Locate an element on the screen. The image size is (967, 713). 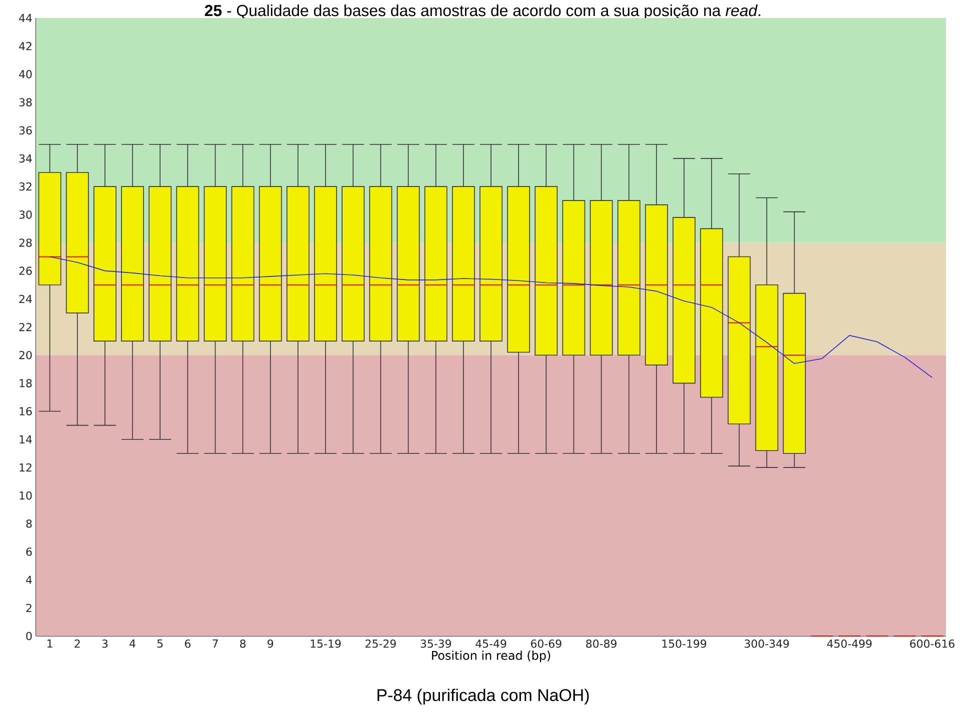
y-tick-label: 32 is located at coordinates (25, 186).